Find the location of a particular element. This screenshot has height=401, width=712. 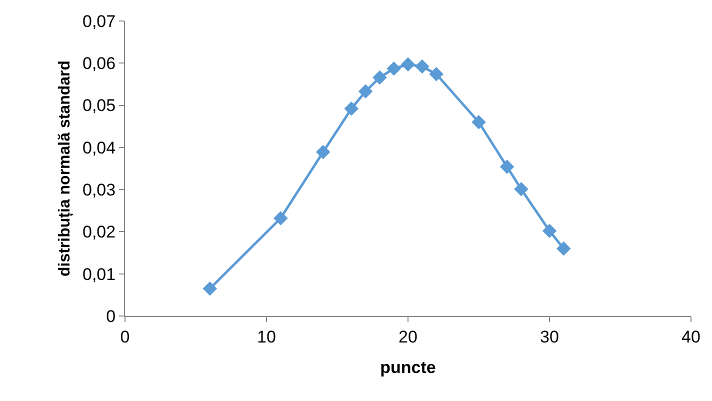

y-axis-title: distribuția normală standard is located at coordinates (65, 168).